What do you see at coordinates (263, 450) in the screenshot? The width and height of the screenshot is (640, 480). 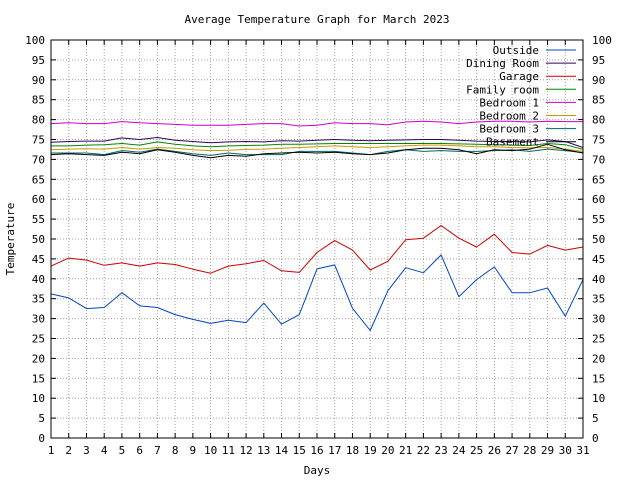 I see `x-tick-label: 13` at bounding box center [263, 450].